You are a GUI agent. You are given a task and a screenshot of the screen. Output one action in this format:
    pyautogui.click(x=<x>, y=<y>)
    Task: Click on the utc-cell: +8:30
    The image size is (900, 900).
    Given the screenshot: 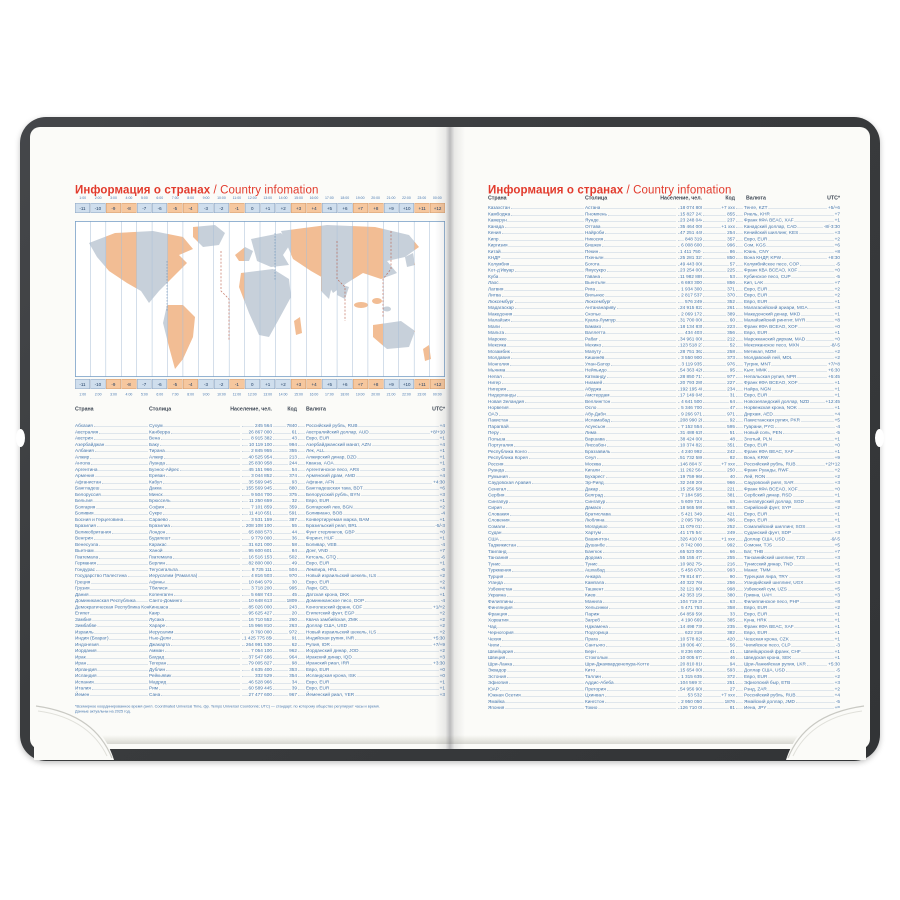 What is the action you would take?
    pyautogui.click(x=834, y=257)
    